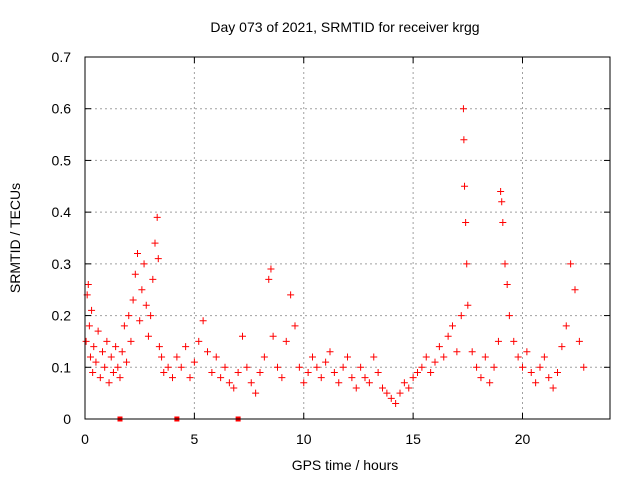 The image size is (640, 480). What do you see at coordinates (62, 264) in the screenshot?
I see `y-tick-label: 0.3` at bounding box center [62, 264].